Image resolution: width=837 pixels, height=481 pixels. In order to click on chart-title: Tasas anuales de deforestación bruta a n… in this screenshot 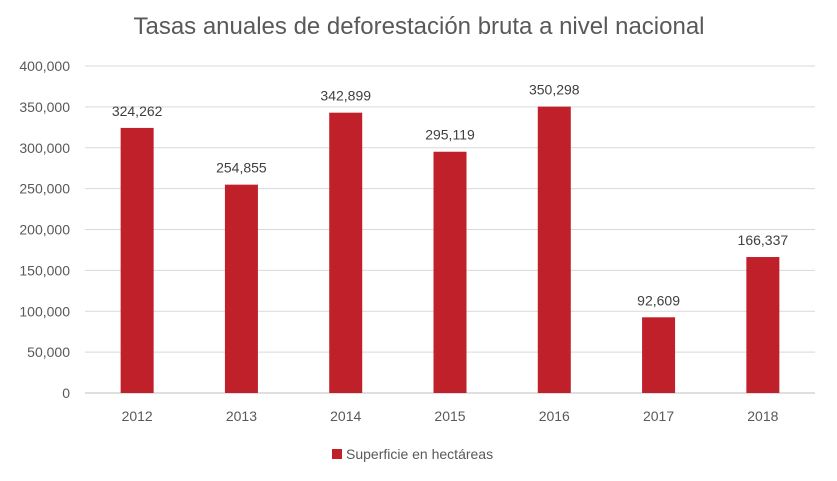, I will do `click(418, 26)`.